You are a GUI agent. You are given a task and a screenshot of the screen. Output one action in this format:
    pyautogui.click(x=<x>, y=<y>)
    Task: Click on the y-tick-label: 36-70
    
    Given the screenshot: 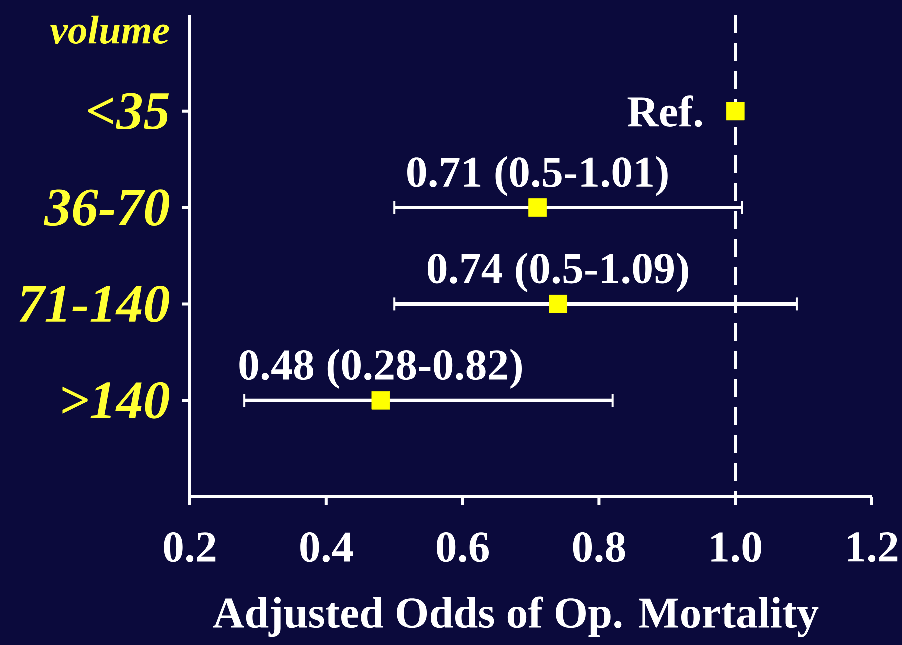 What is the action you would take?
    pyautogui.click(x=107, y=208)
    